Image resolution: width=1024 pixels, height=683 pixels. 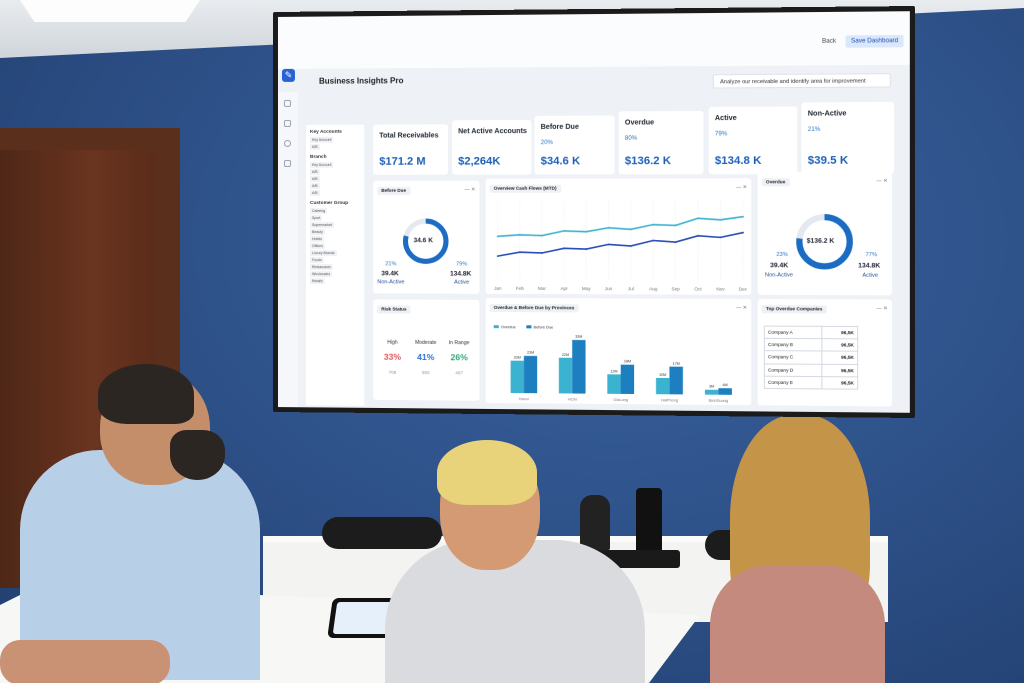 I want to click on filter-chip: Restaurants, so click(x=321, y=267).